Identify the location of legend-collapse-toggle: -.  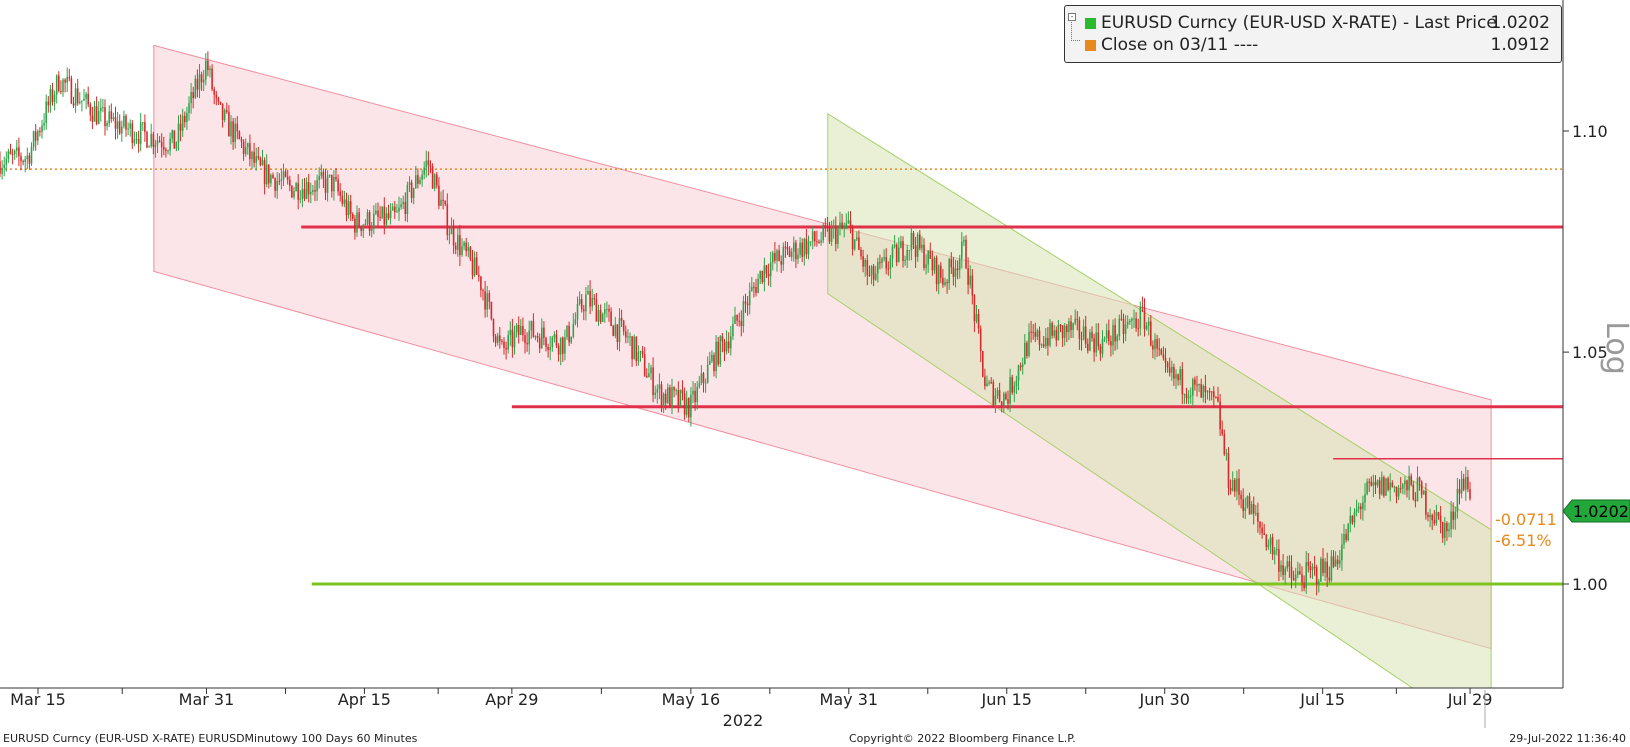
(1072, 17).